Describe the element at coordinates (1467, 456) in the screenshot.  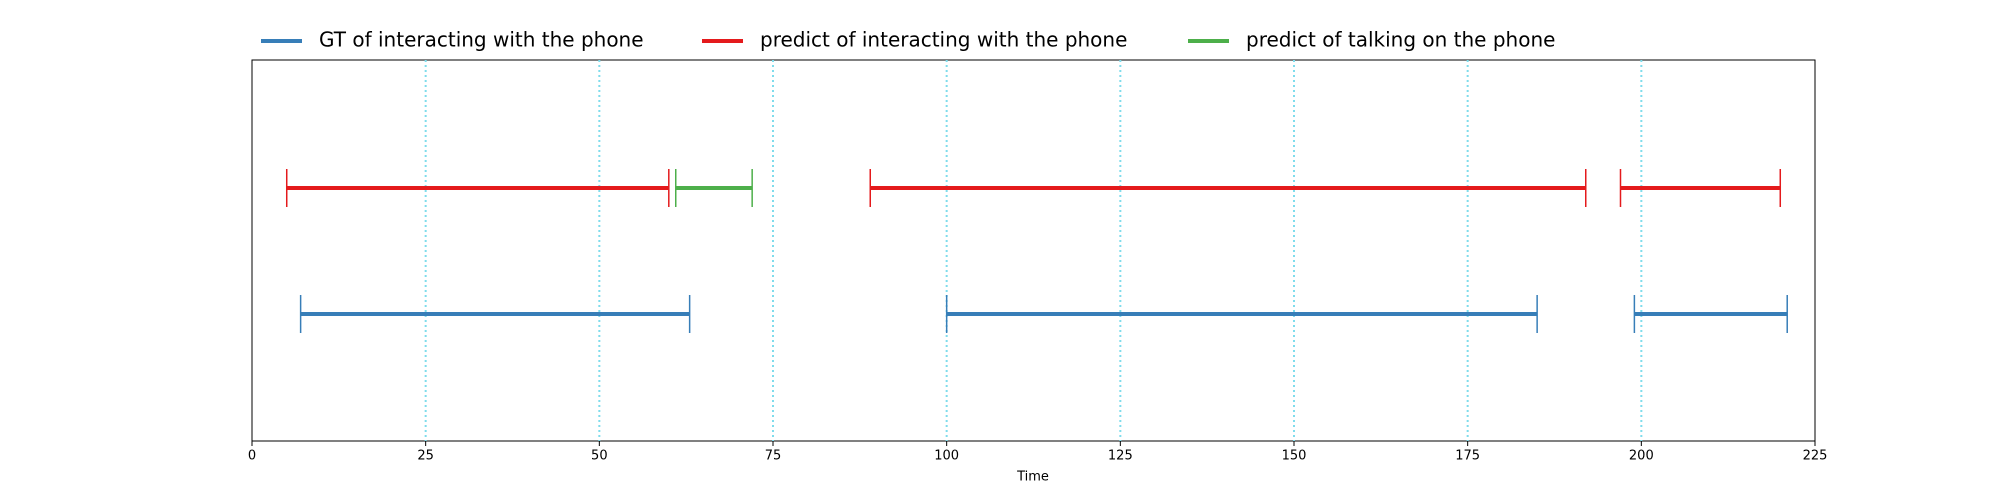
I see `x-tick-label: 175` at that location.